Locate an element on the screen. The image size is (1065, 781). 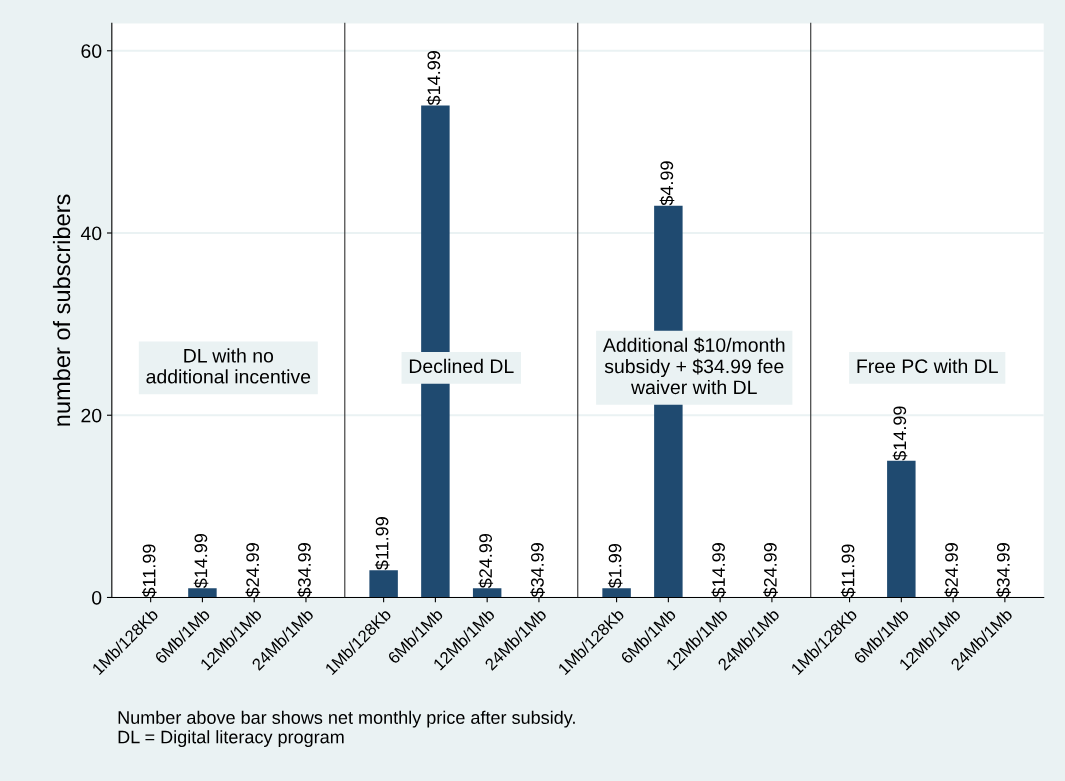
y-tick-label: 0 is located at coordinates (97, 597).